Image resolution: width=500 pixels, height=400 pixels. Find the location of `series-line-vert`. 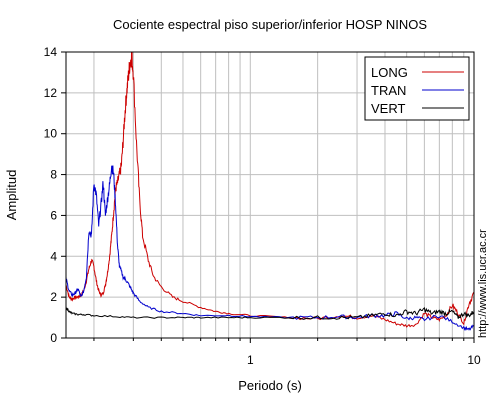

series-line-vert is located at coordinates (270, 313).